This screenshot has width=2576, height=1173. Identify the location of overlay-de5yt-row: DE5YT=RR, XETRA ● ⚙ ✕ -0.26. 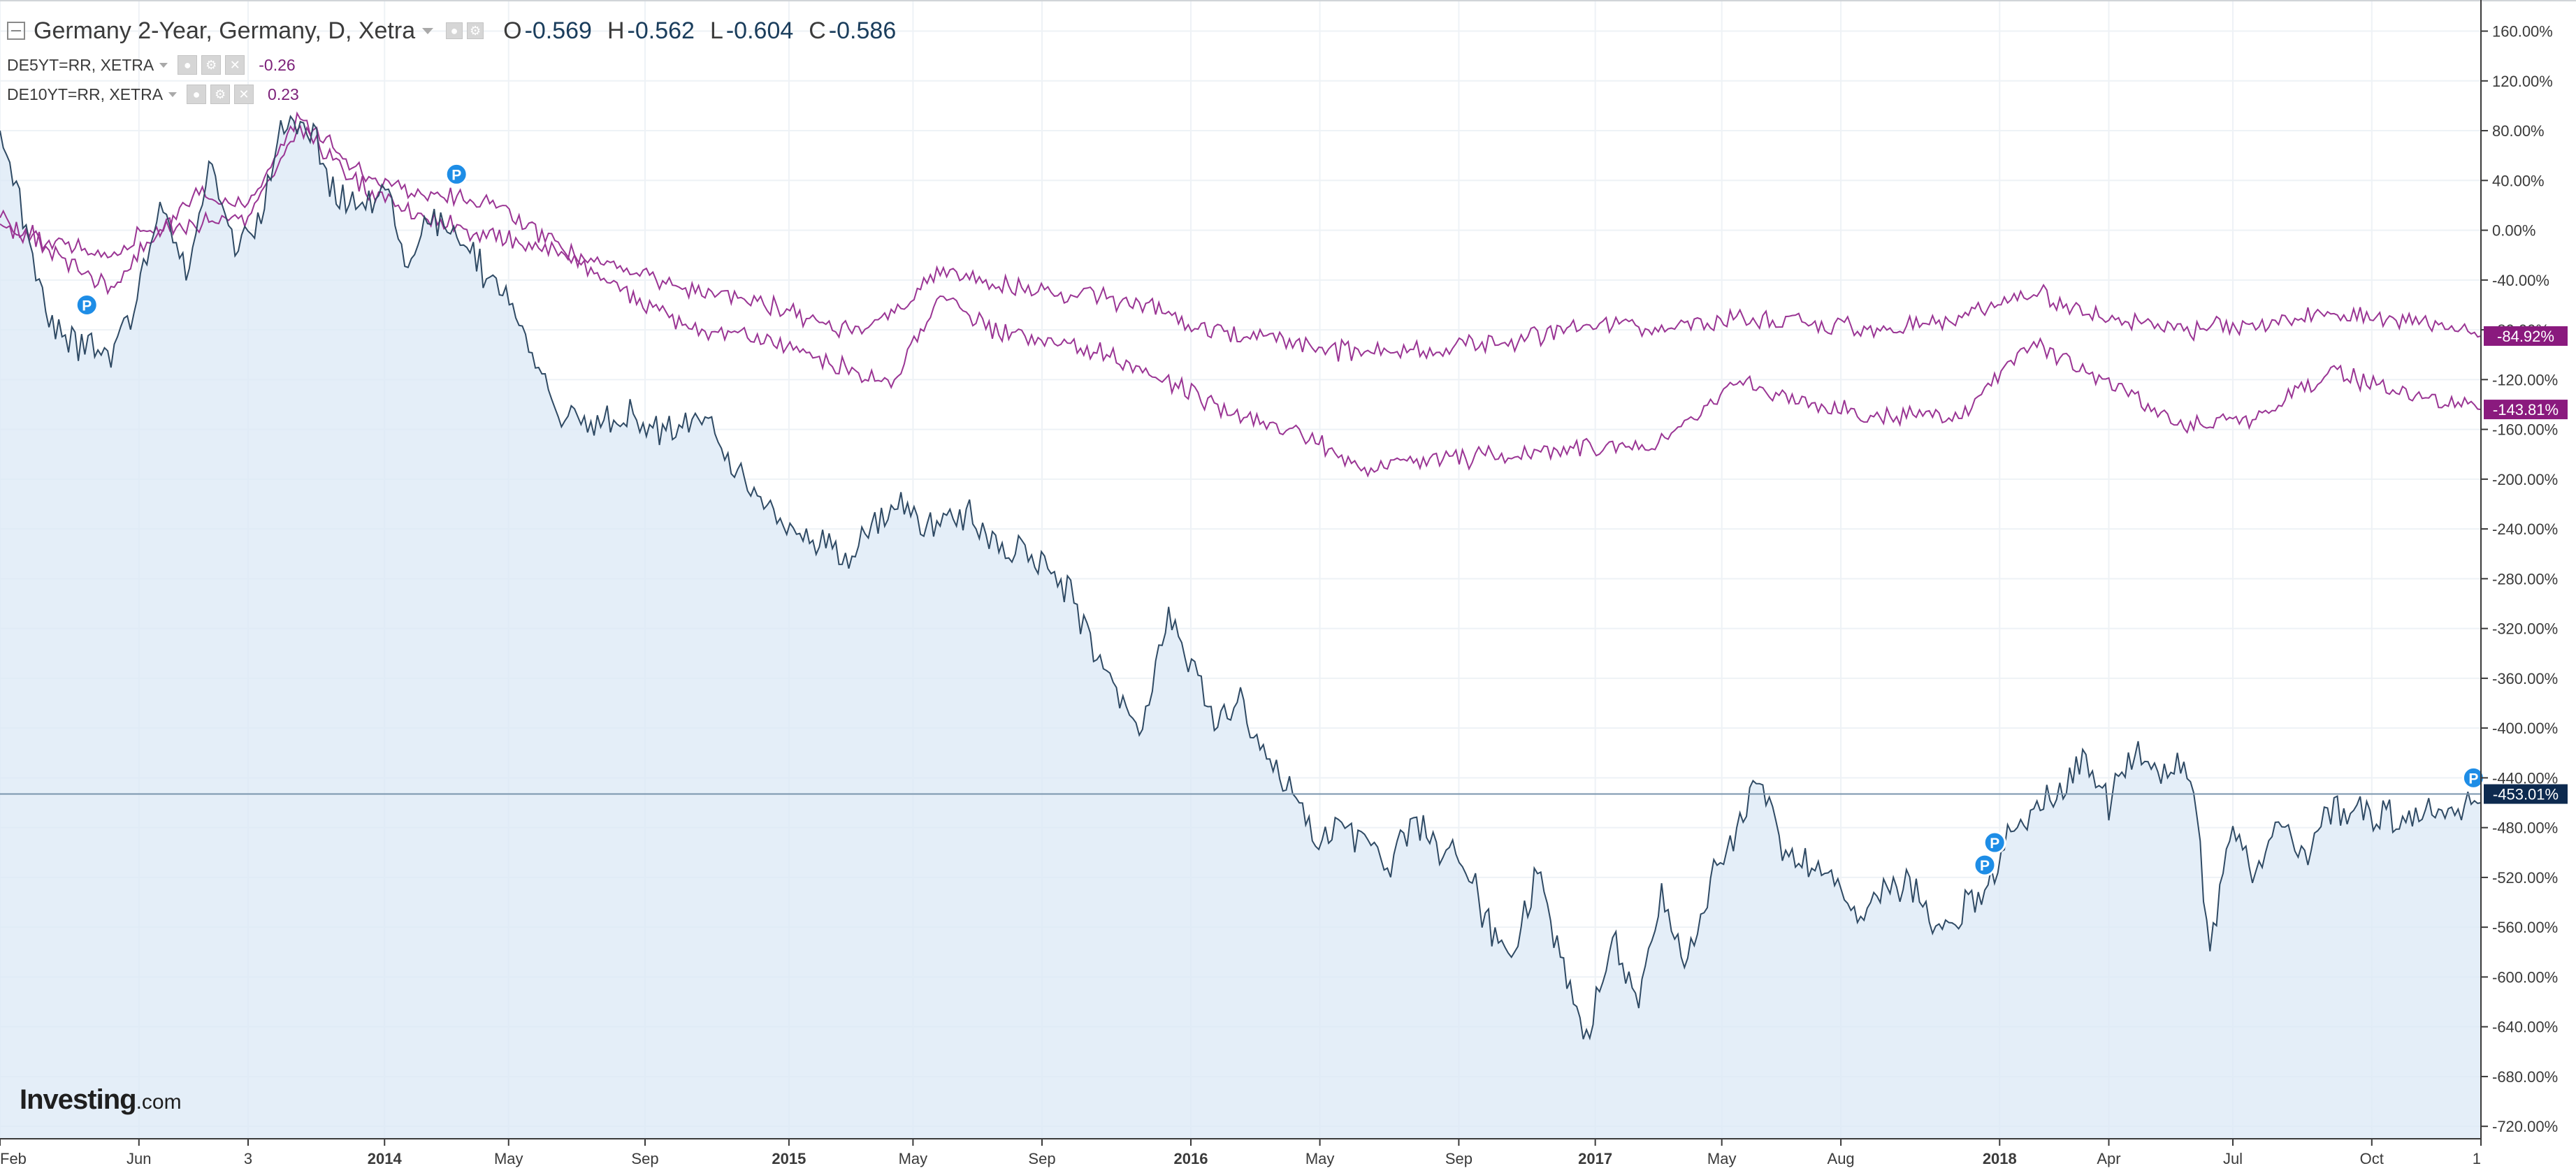
(452, 65).